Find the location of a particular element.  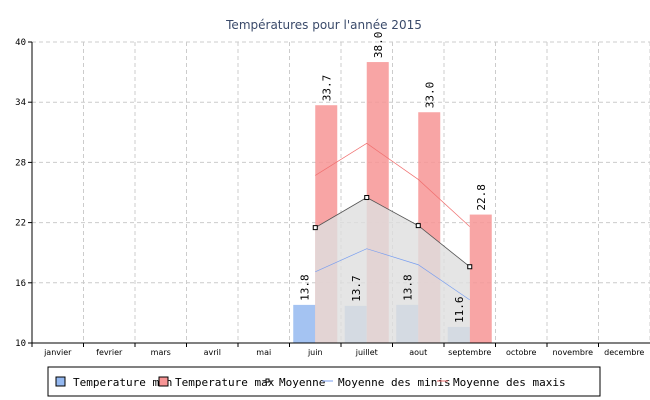

x-tick-label: fevrier is located at coordinates (109, 352).